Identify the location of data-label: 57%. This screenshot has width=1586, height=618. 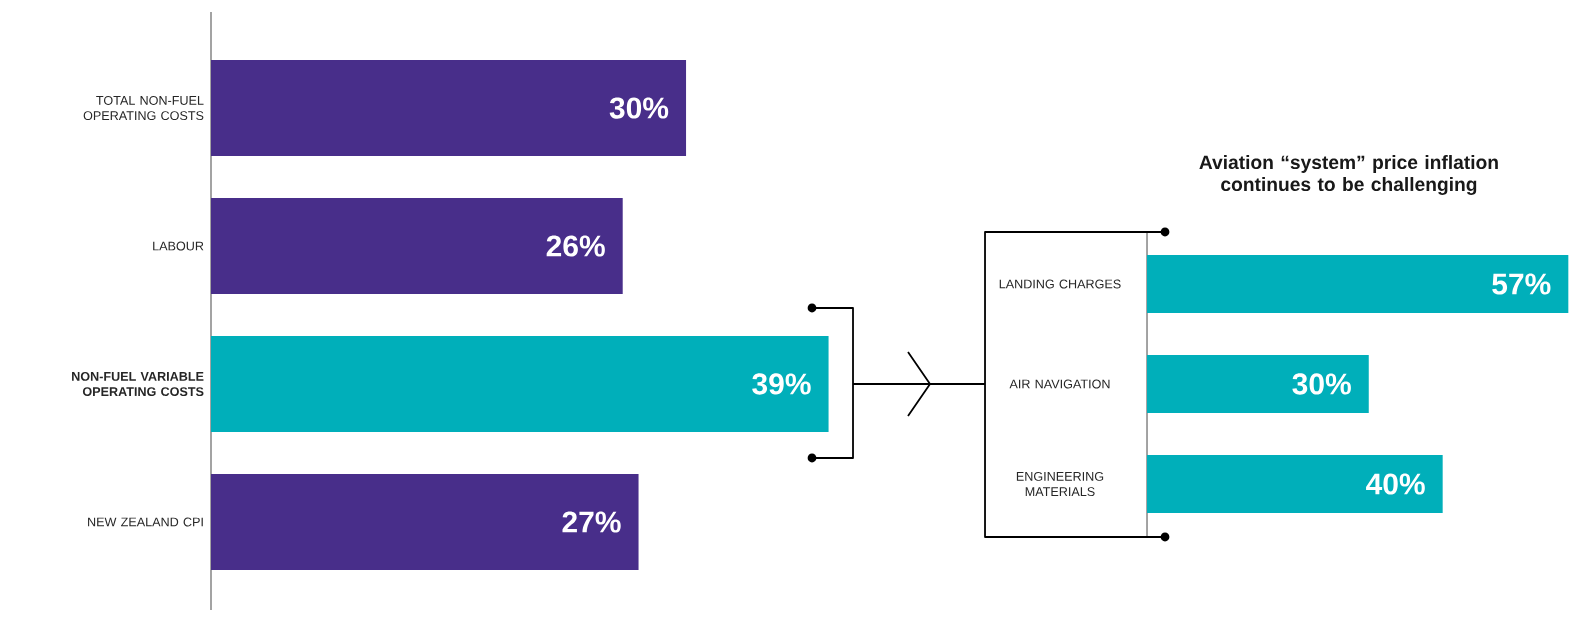
(1521, 284).